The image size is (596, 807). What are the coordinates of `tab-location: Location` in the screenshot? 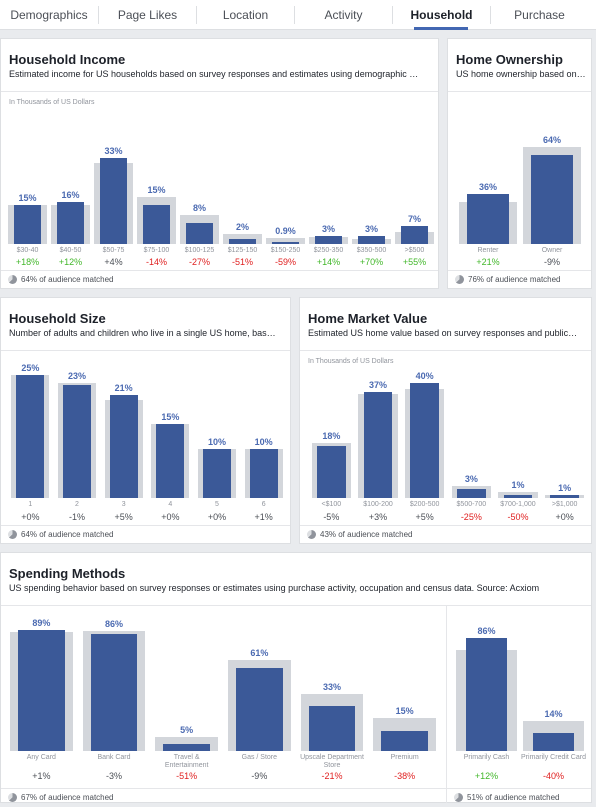 It's located at (245, 15).